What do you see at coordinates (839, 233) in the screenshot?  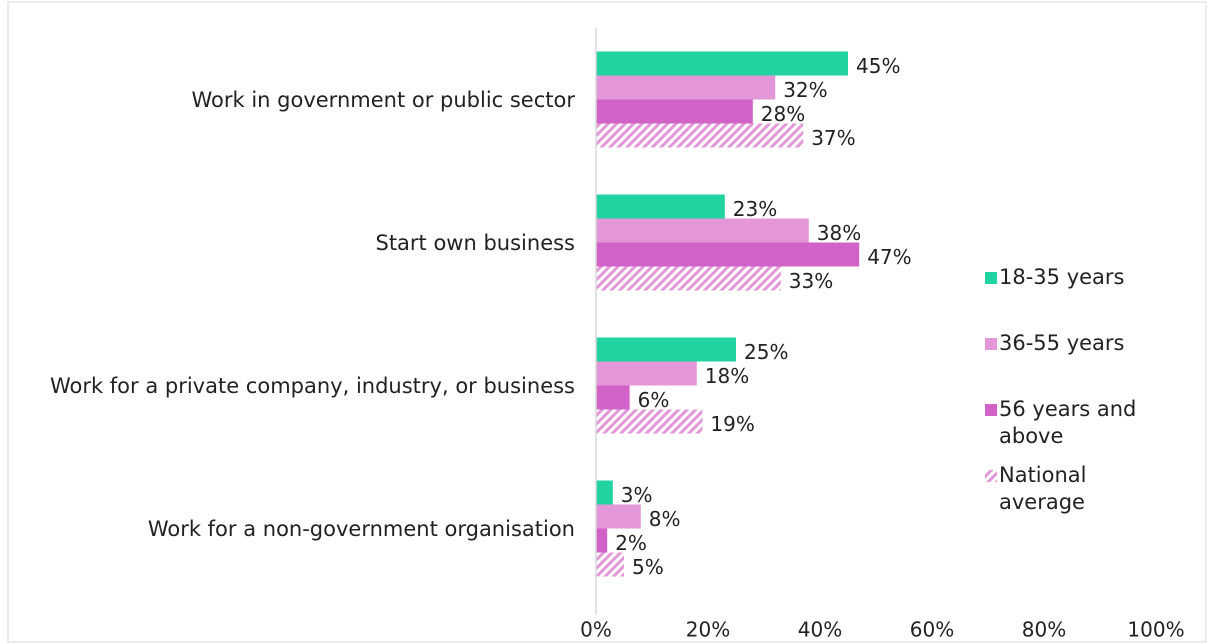 I see `data-label: 38%` at bounding box center [839, 233].